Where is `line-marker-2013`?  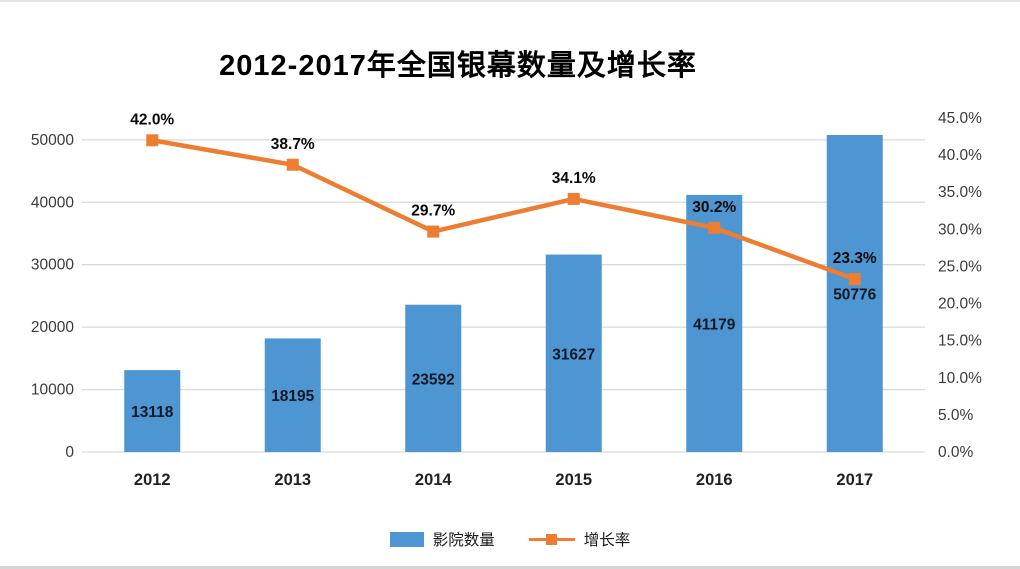
line-marker-2013 is located at coordinates (292, 164).